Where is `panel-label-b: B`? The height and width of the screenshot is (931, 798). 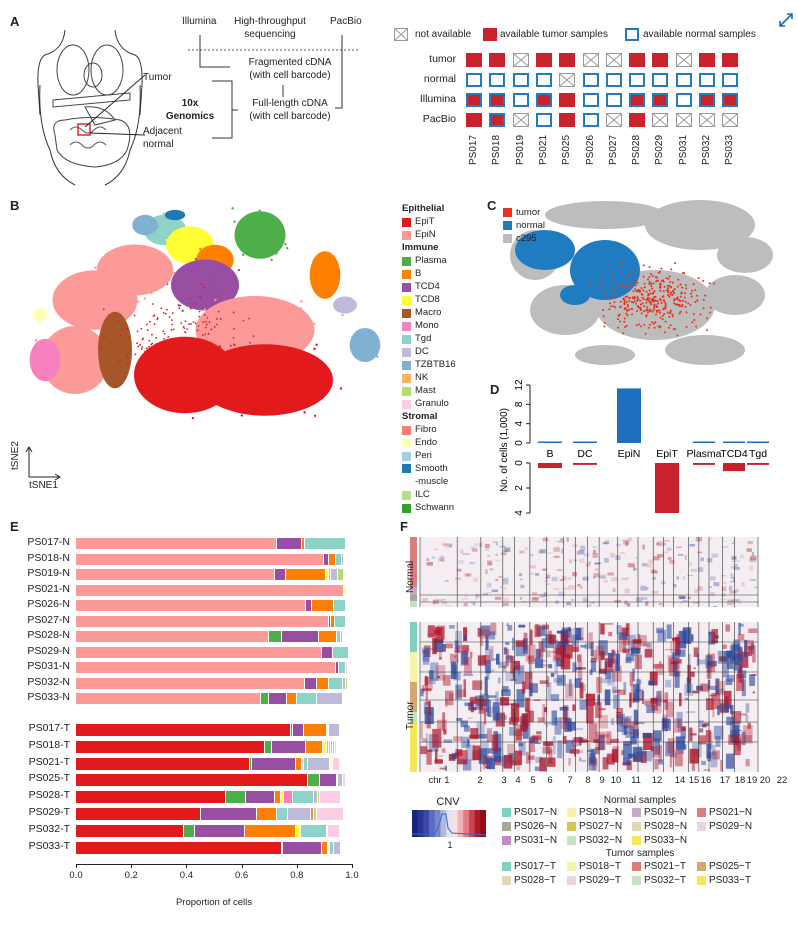 panel-label-b: B is located at coordinates (15, 205).